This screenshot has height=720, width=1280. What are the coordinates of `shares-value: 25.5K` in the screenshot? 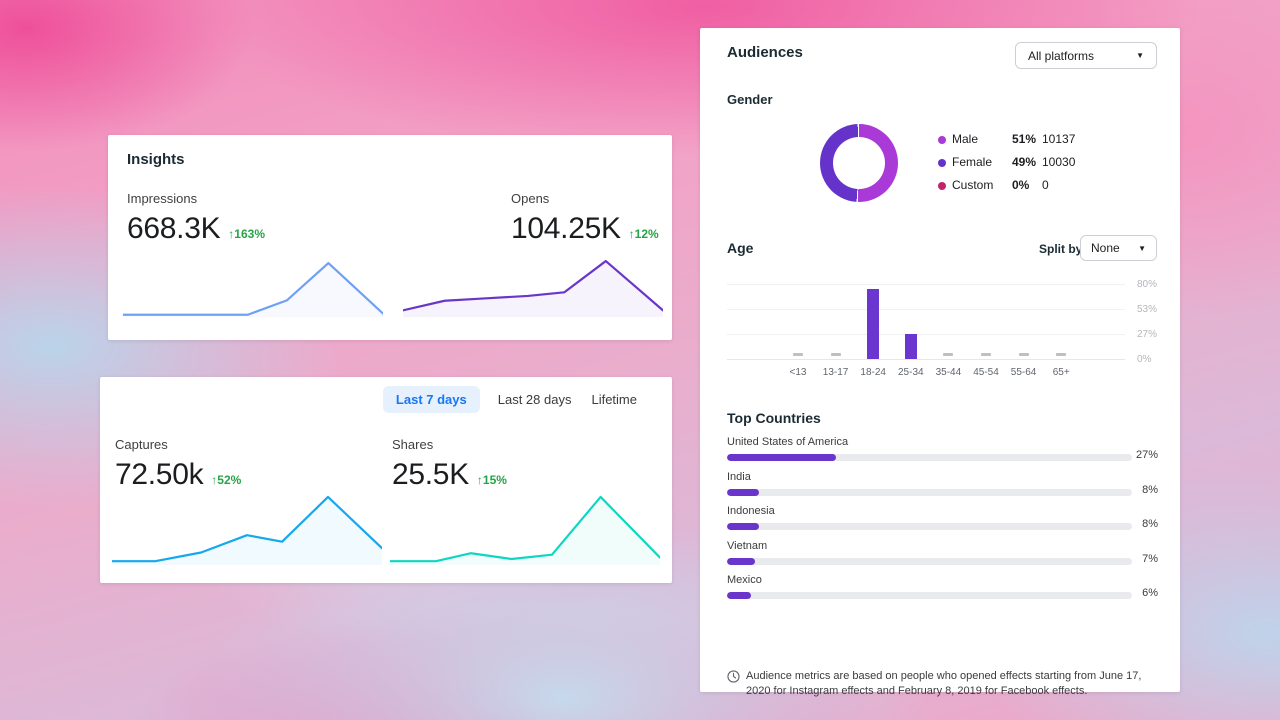 It's located at (430, 474).